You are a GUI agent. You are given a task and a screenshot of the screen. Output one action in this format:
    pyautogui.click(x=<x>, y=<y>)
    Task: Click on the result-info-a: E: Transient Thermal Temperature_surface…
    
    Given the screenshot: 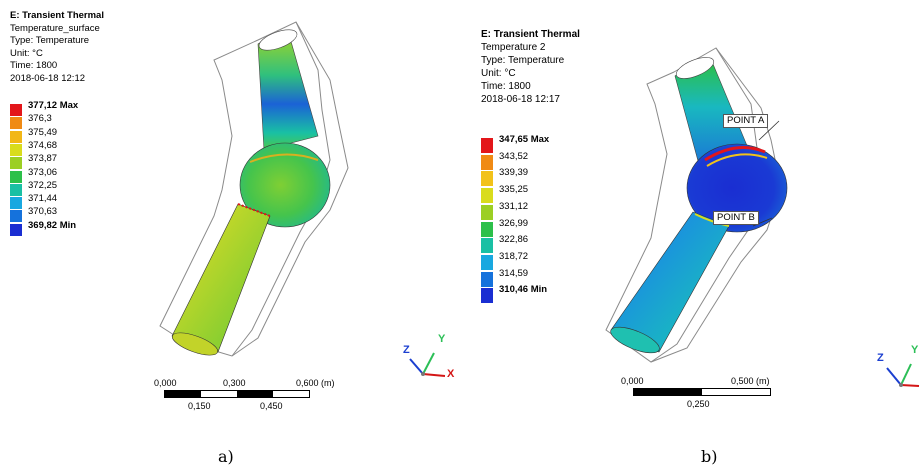 What is the action you would take?
    pyautogui.click(x=57, y=47)
    